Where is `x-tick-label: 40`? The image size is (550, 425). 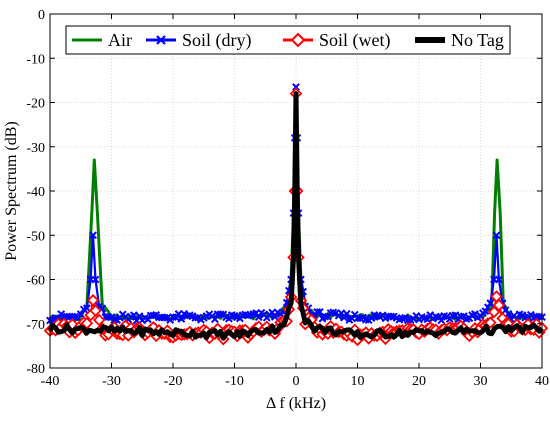 x-tick-label: 40 is located at coordinates (542, 381).